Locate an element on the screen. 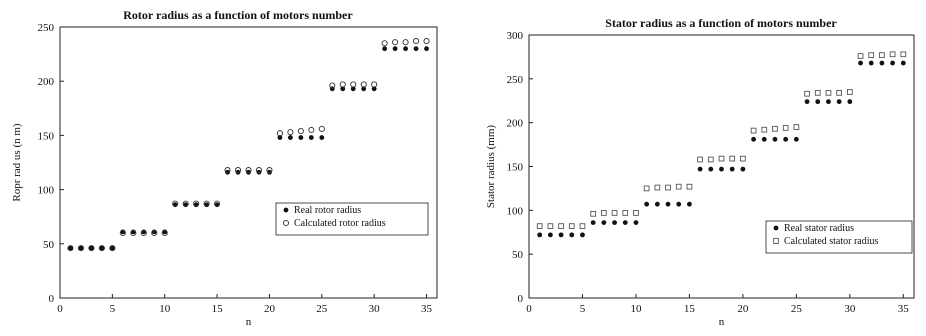  x-tick-label: 35 is located at coordinates (904, 309).